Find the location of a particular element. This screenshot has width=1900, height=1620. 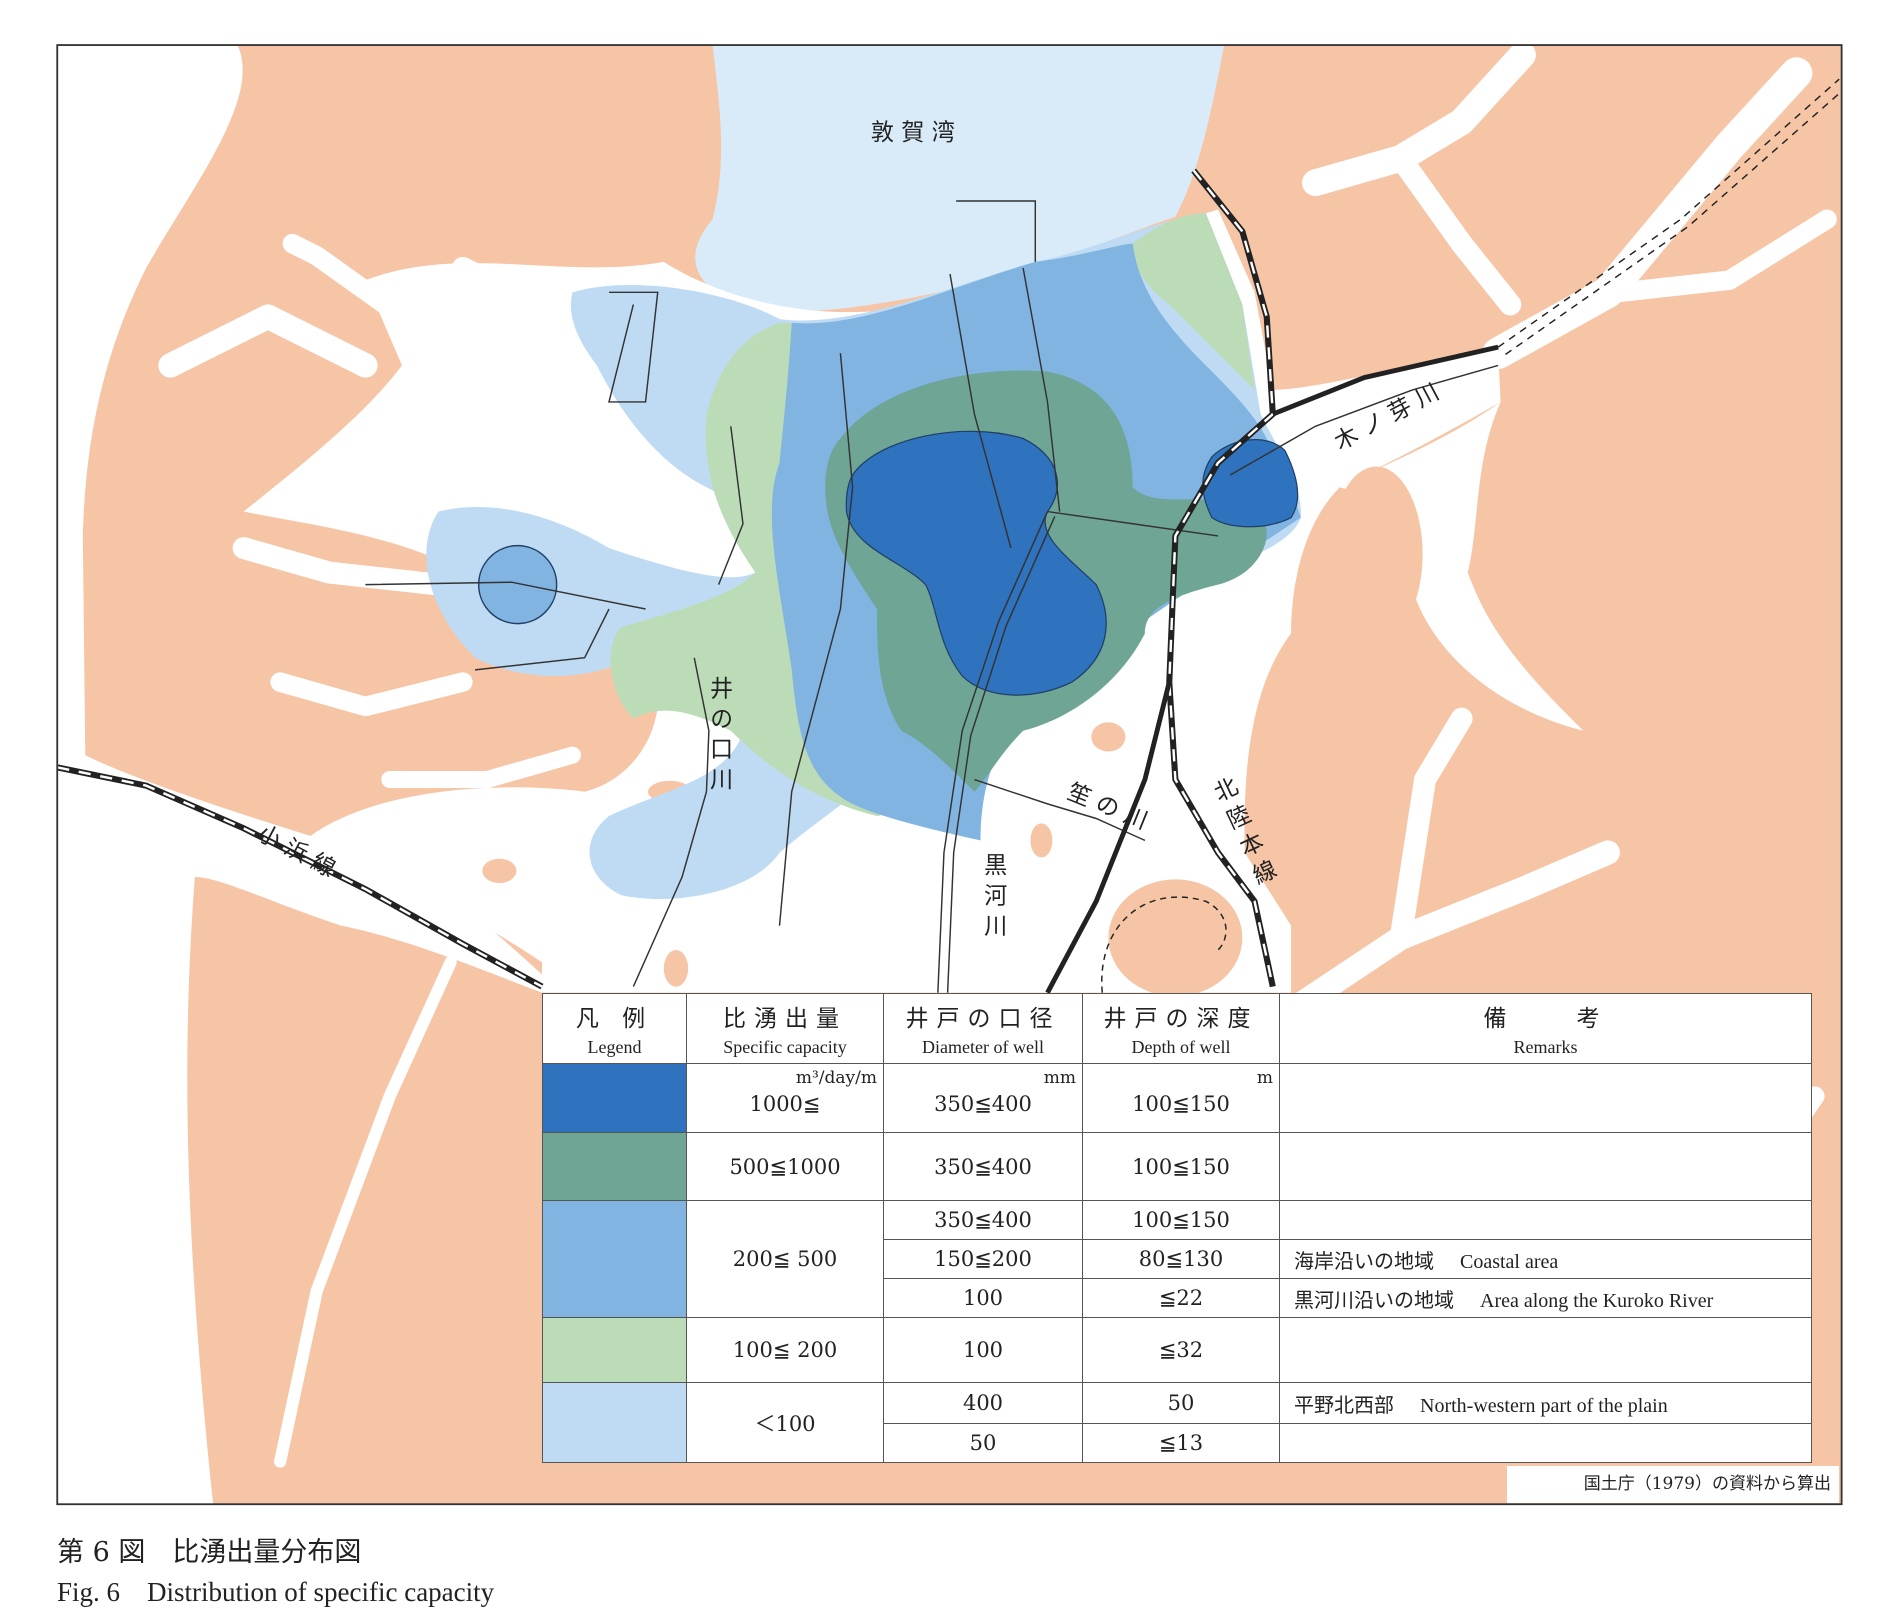

swatch-1000-plus is located at coordinates (614, 1098).